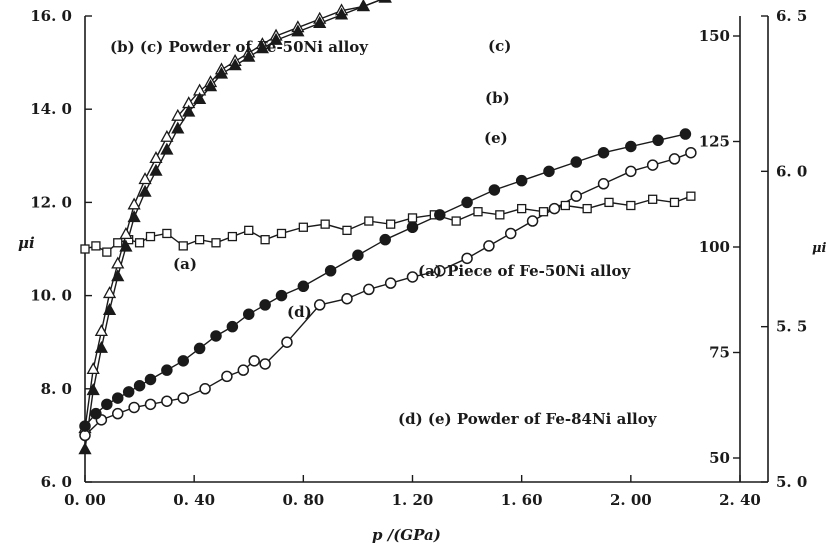 The width and height of the screenshot is (831, 549). I want to click on left-y-tick-label: 8. 0, so click(56, 389).